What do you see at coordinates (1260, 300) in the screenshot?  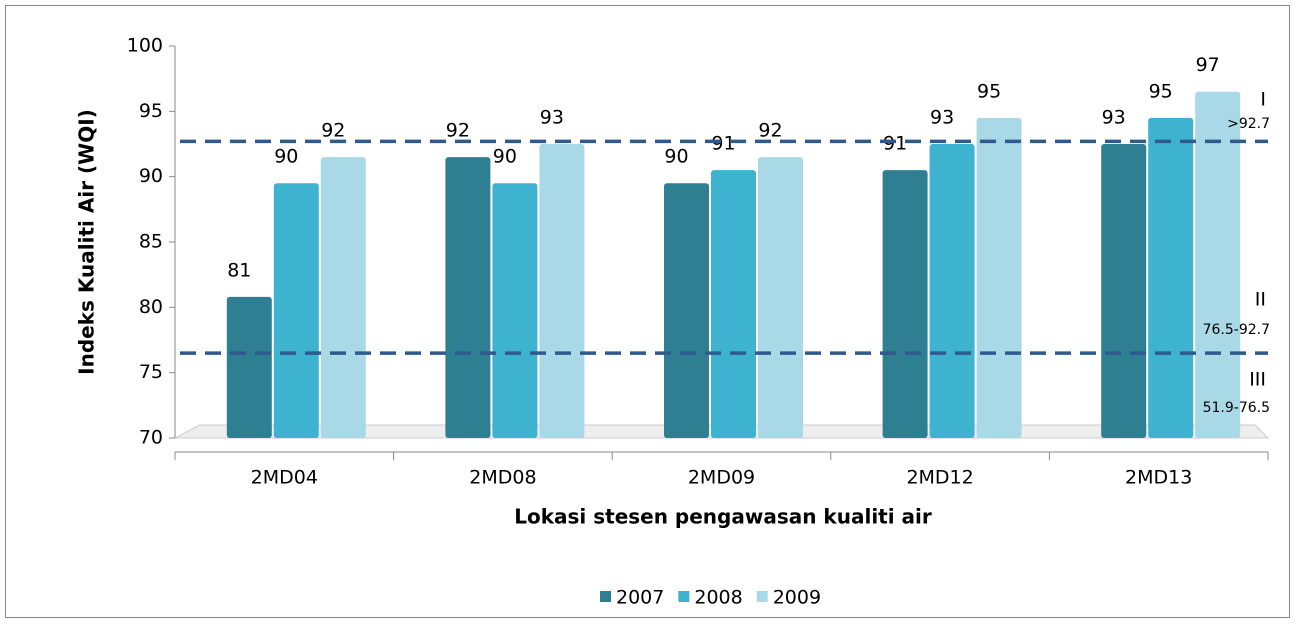 I see `class-name: II` at bounding box center [1260, 300].